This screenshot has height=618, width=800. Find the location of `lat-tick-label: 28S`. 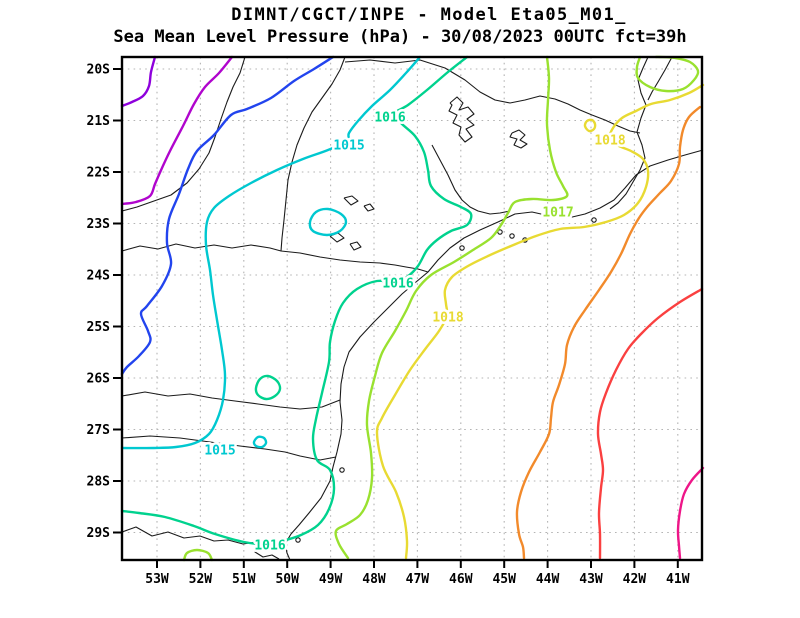

lat-tick-label: 28S is located at coordinates (99, 482).